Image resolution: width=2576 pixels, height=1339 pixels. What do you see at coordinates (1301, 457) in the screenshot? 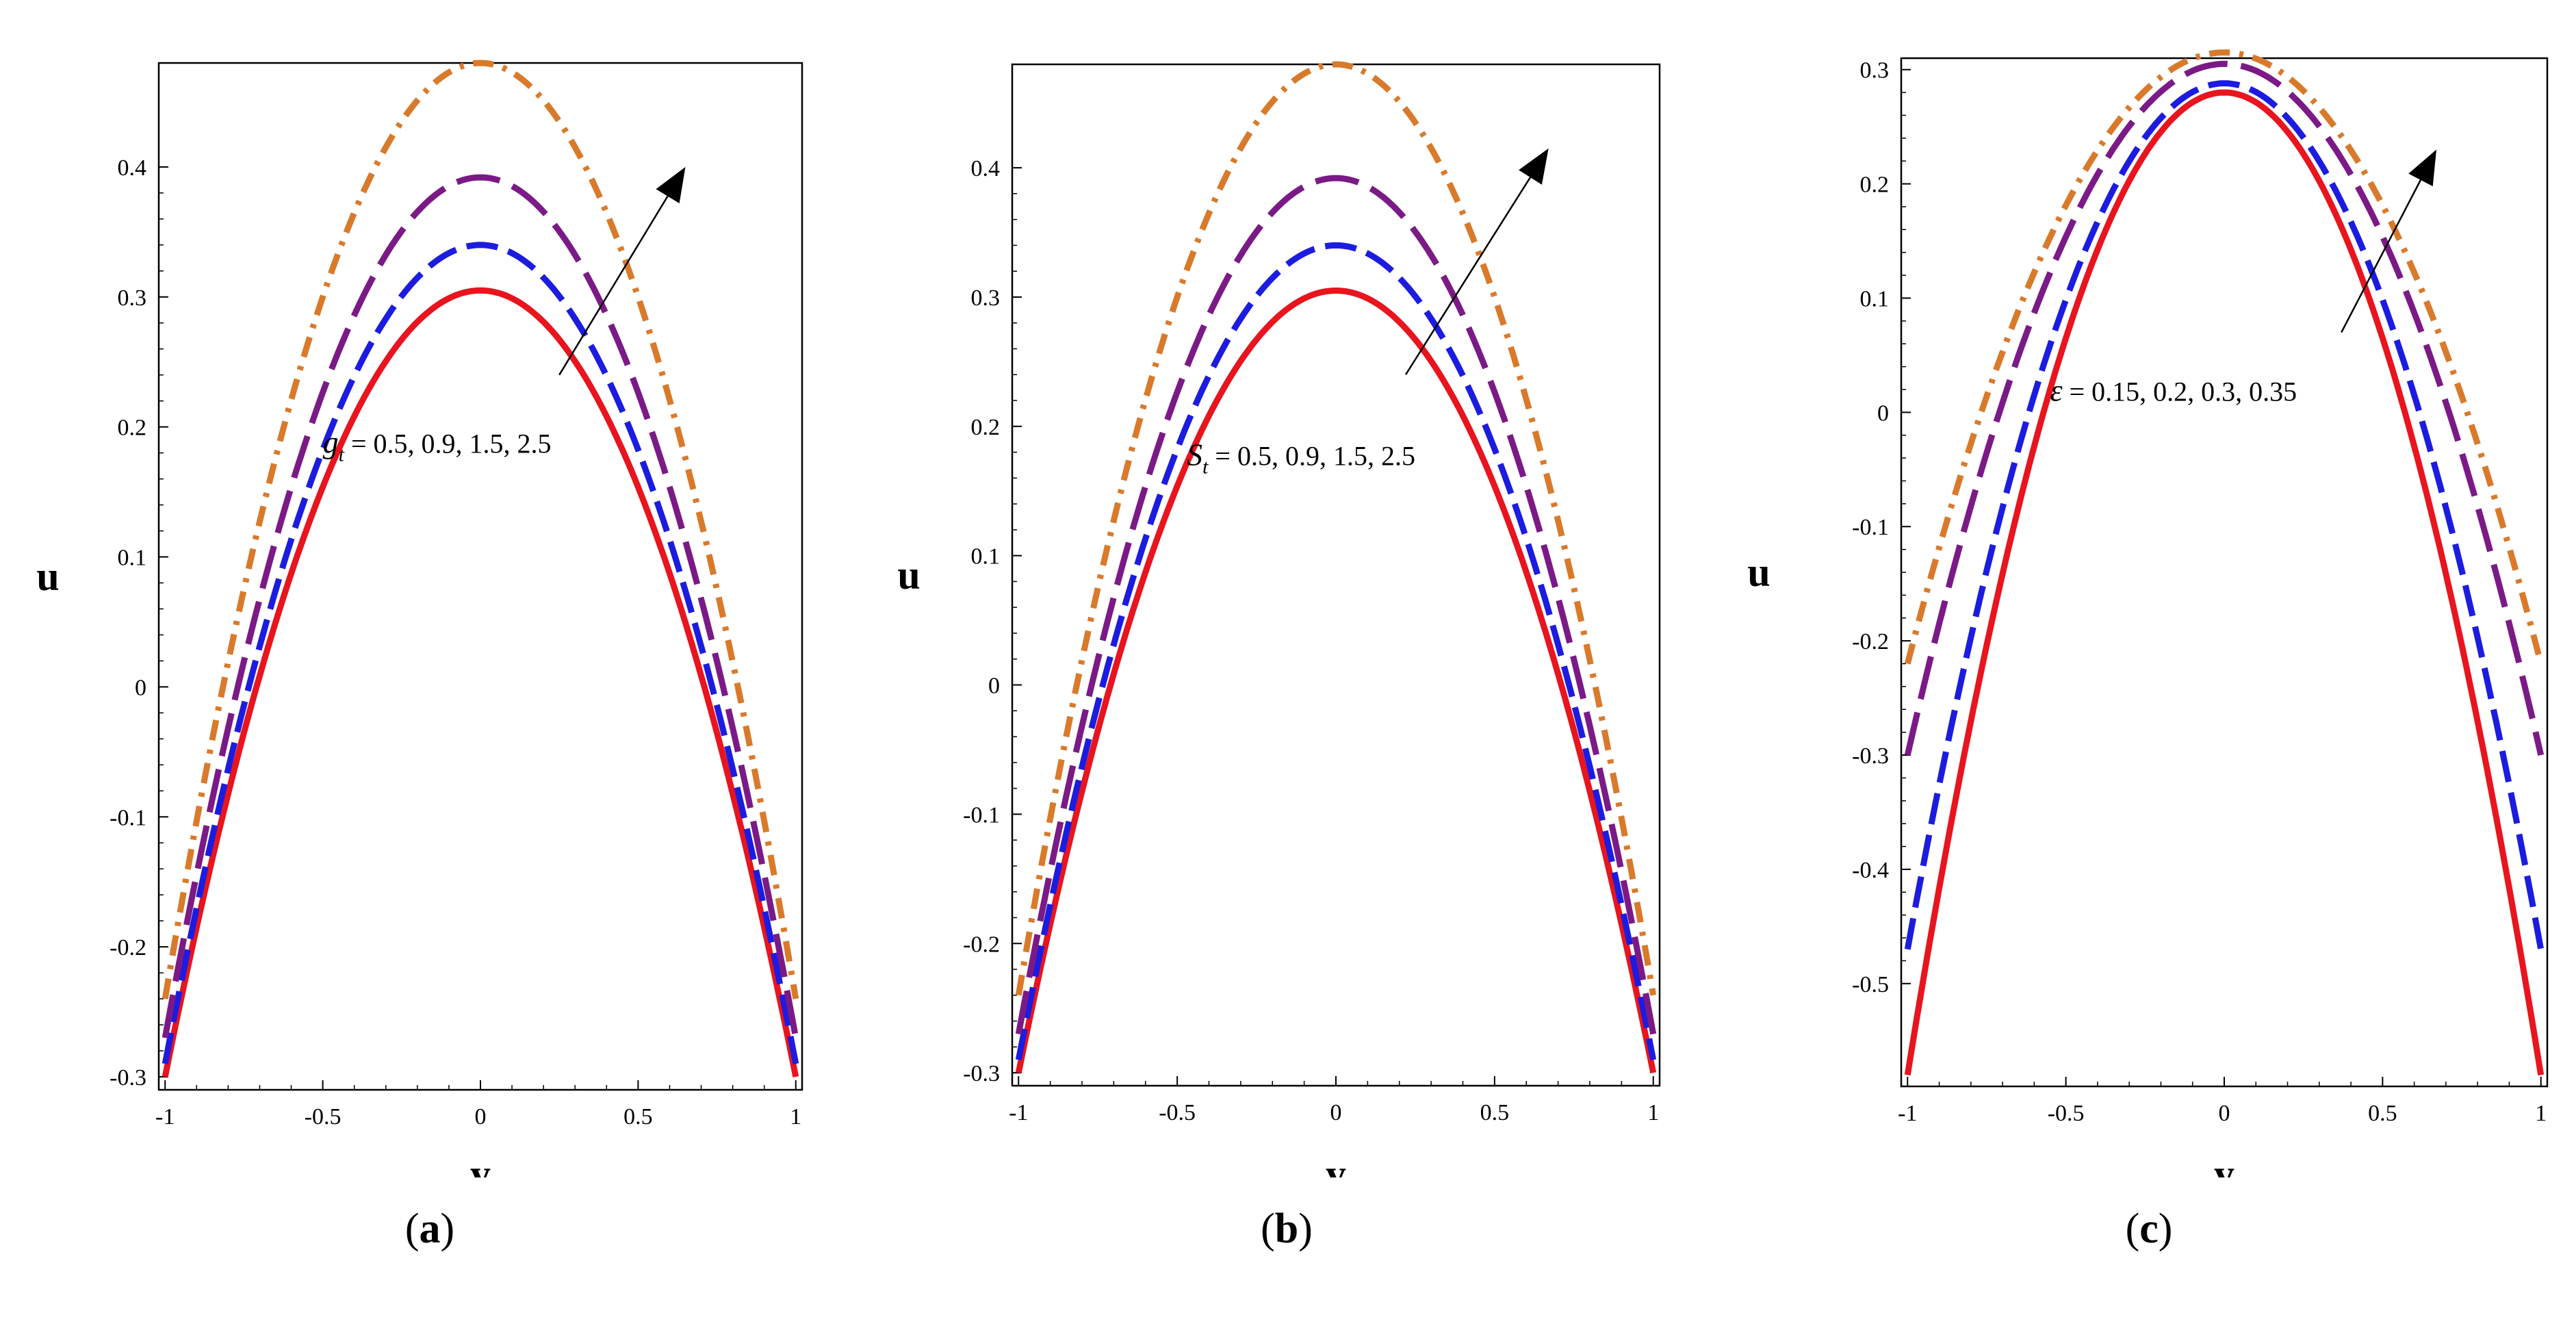
I see `parameter-annotation: St = 0.5, 0.9, 1.5, 2.5` at bounding box center [1301, 457].